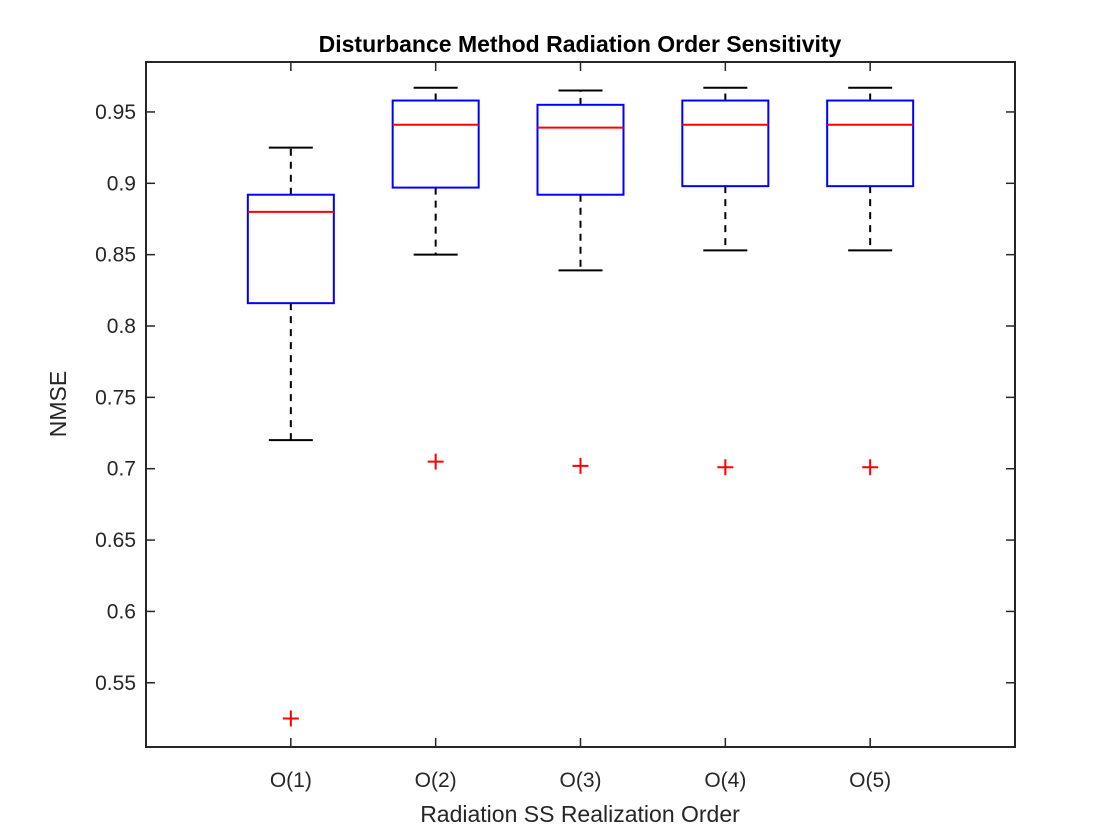 The image size is (1120, 840). Describe the element at coordinates (121, 183) in the screenshot. I see `y-tick-label: 0.9` at that location.